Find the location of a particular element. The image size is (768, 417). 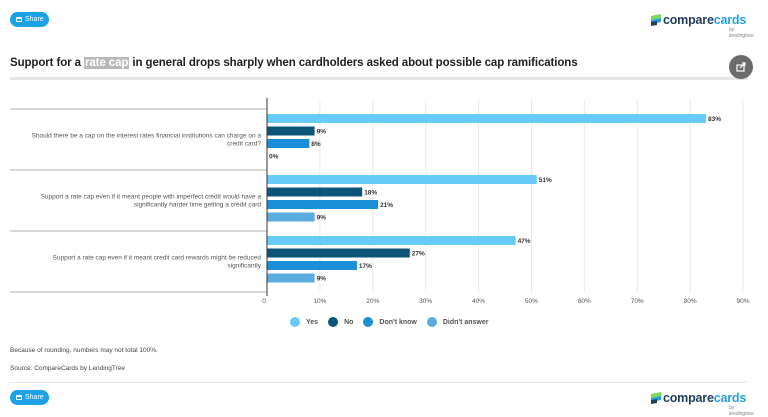

legend-item: Didn't answer is located at coordinates (457, 322).